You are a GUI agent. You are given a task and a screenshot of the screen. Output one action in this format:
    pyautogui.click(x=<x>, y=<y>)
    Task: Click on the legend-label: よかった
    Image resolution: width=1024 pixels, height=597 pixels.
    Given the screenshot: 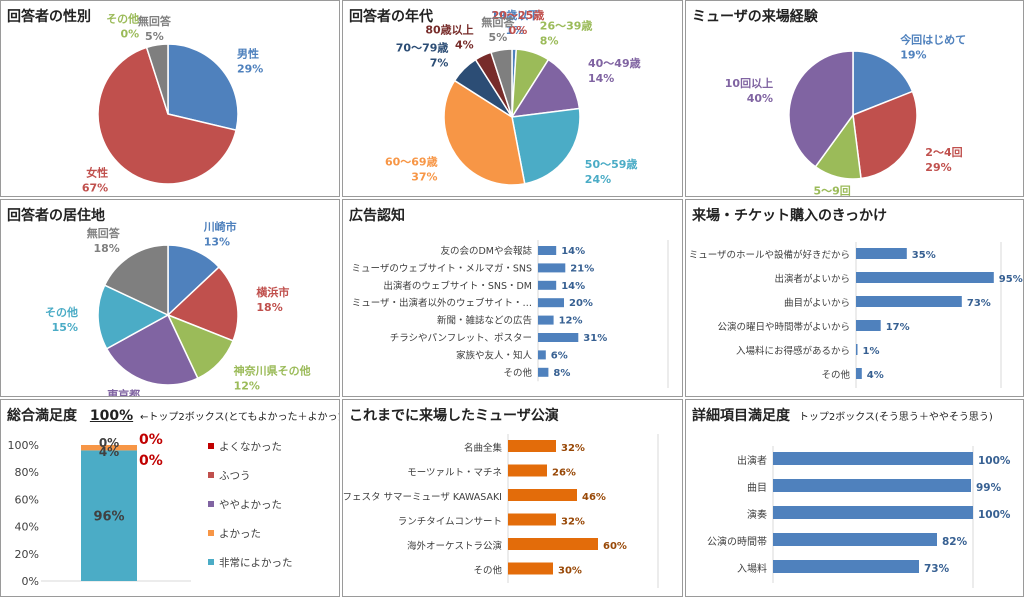 What is the action you would take?
    pyautogui.click(x=240, y=534)
    